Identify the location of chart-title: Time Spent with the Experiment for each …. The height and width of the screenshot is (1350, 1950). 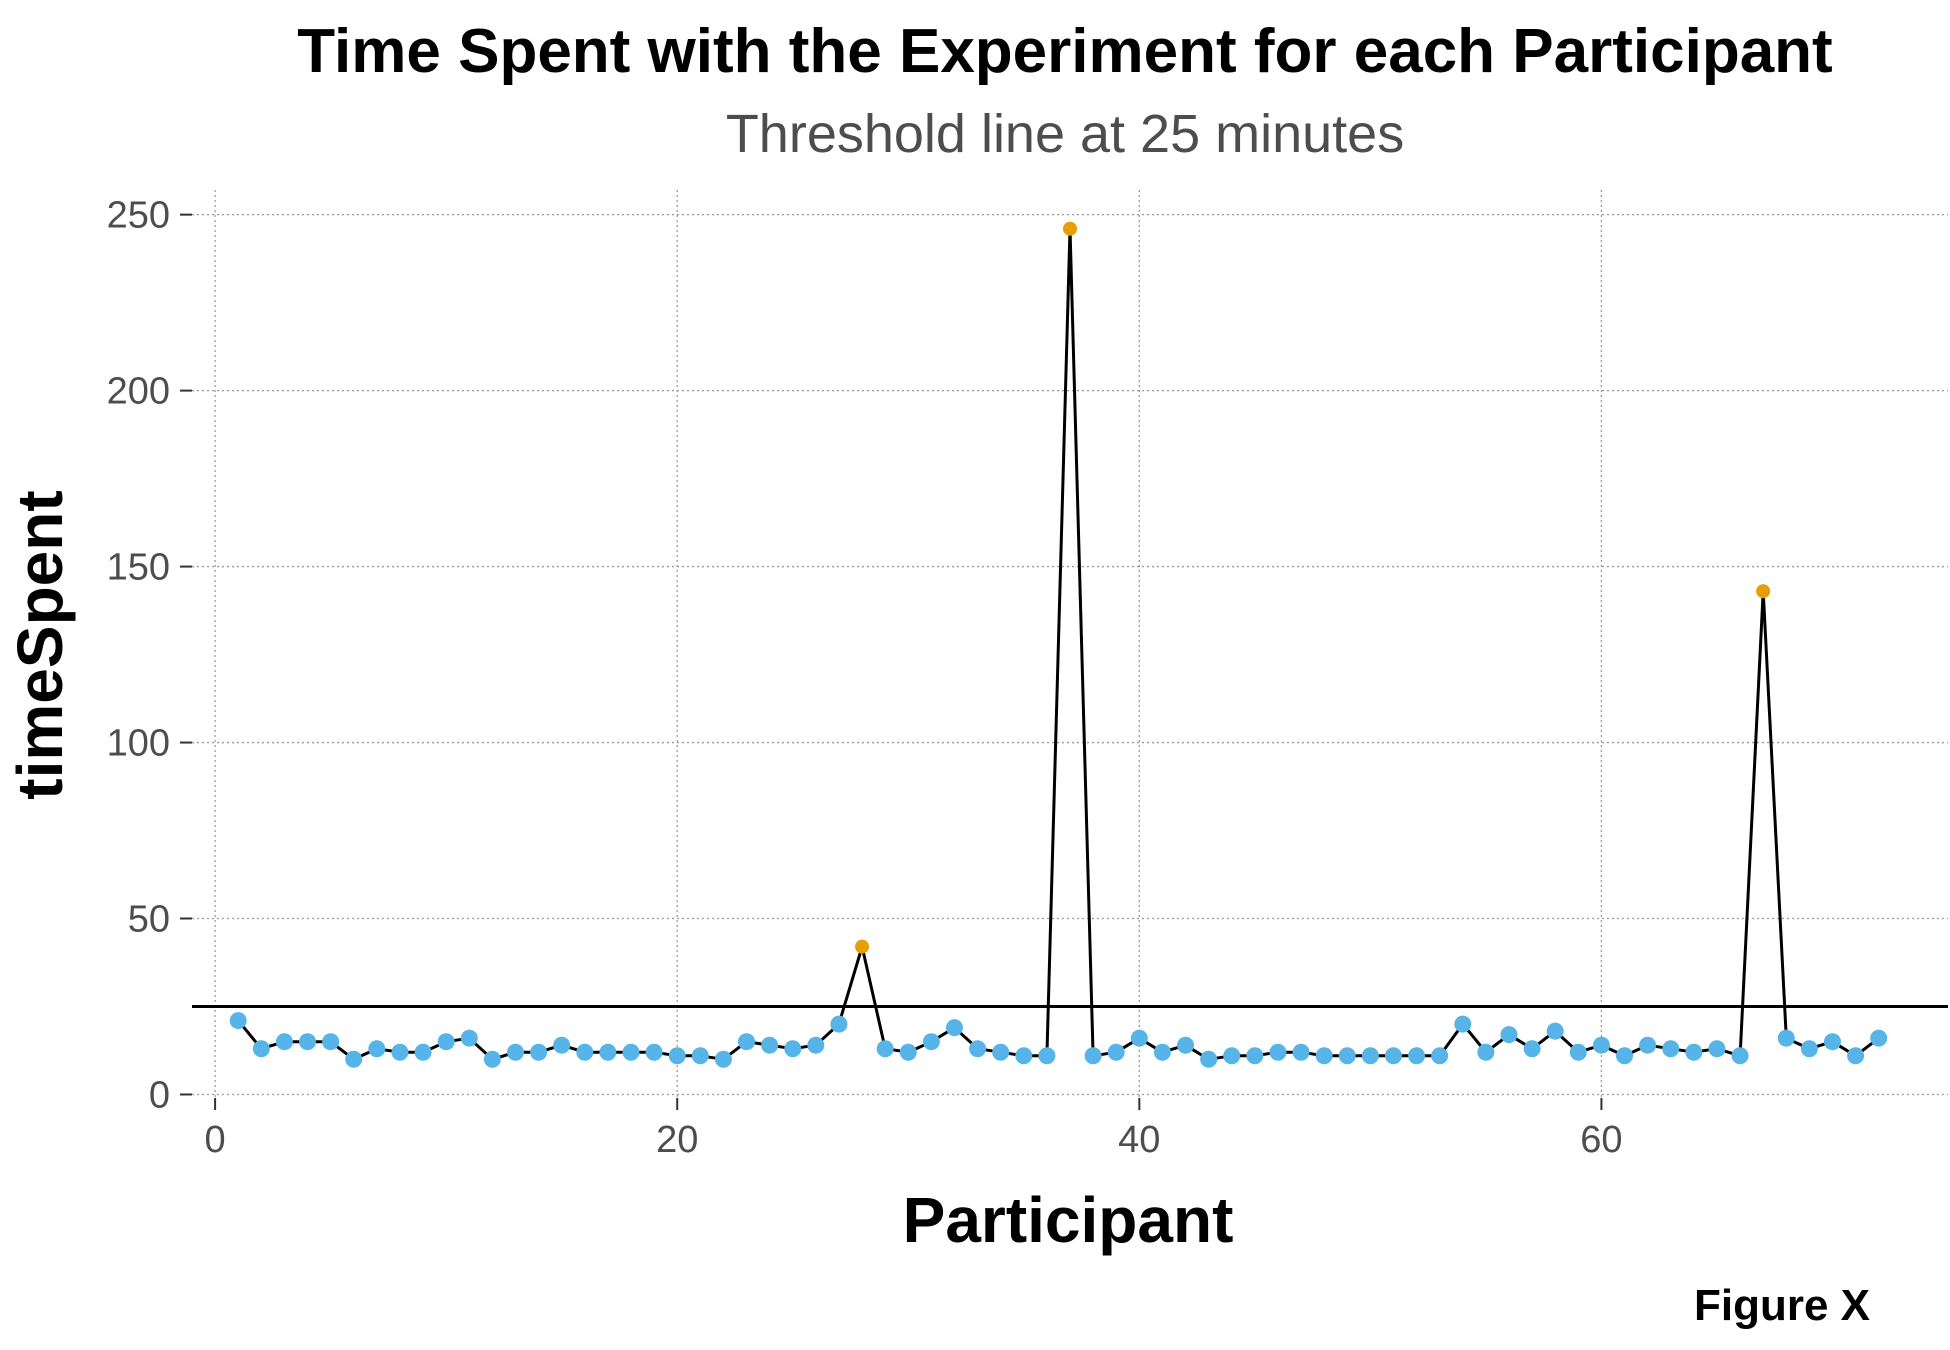
(1064, 51).